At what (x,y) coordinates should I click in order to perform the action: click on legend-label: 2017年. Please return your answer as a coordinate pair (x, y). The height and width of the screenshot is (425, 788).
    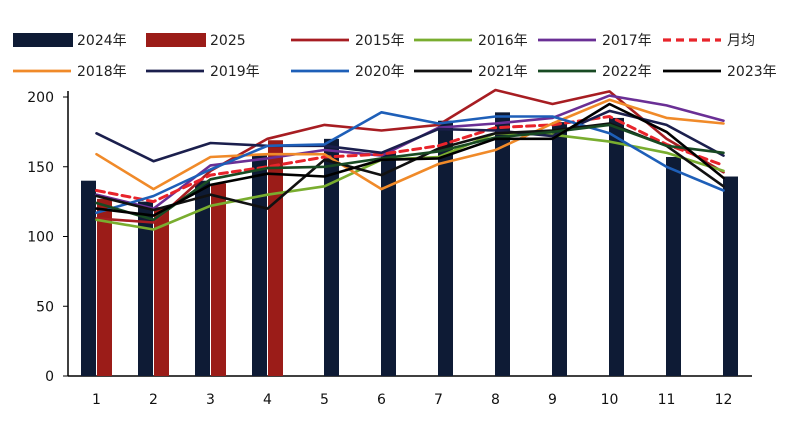
    Looking at the image, I should click on (627, 41).